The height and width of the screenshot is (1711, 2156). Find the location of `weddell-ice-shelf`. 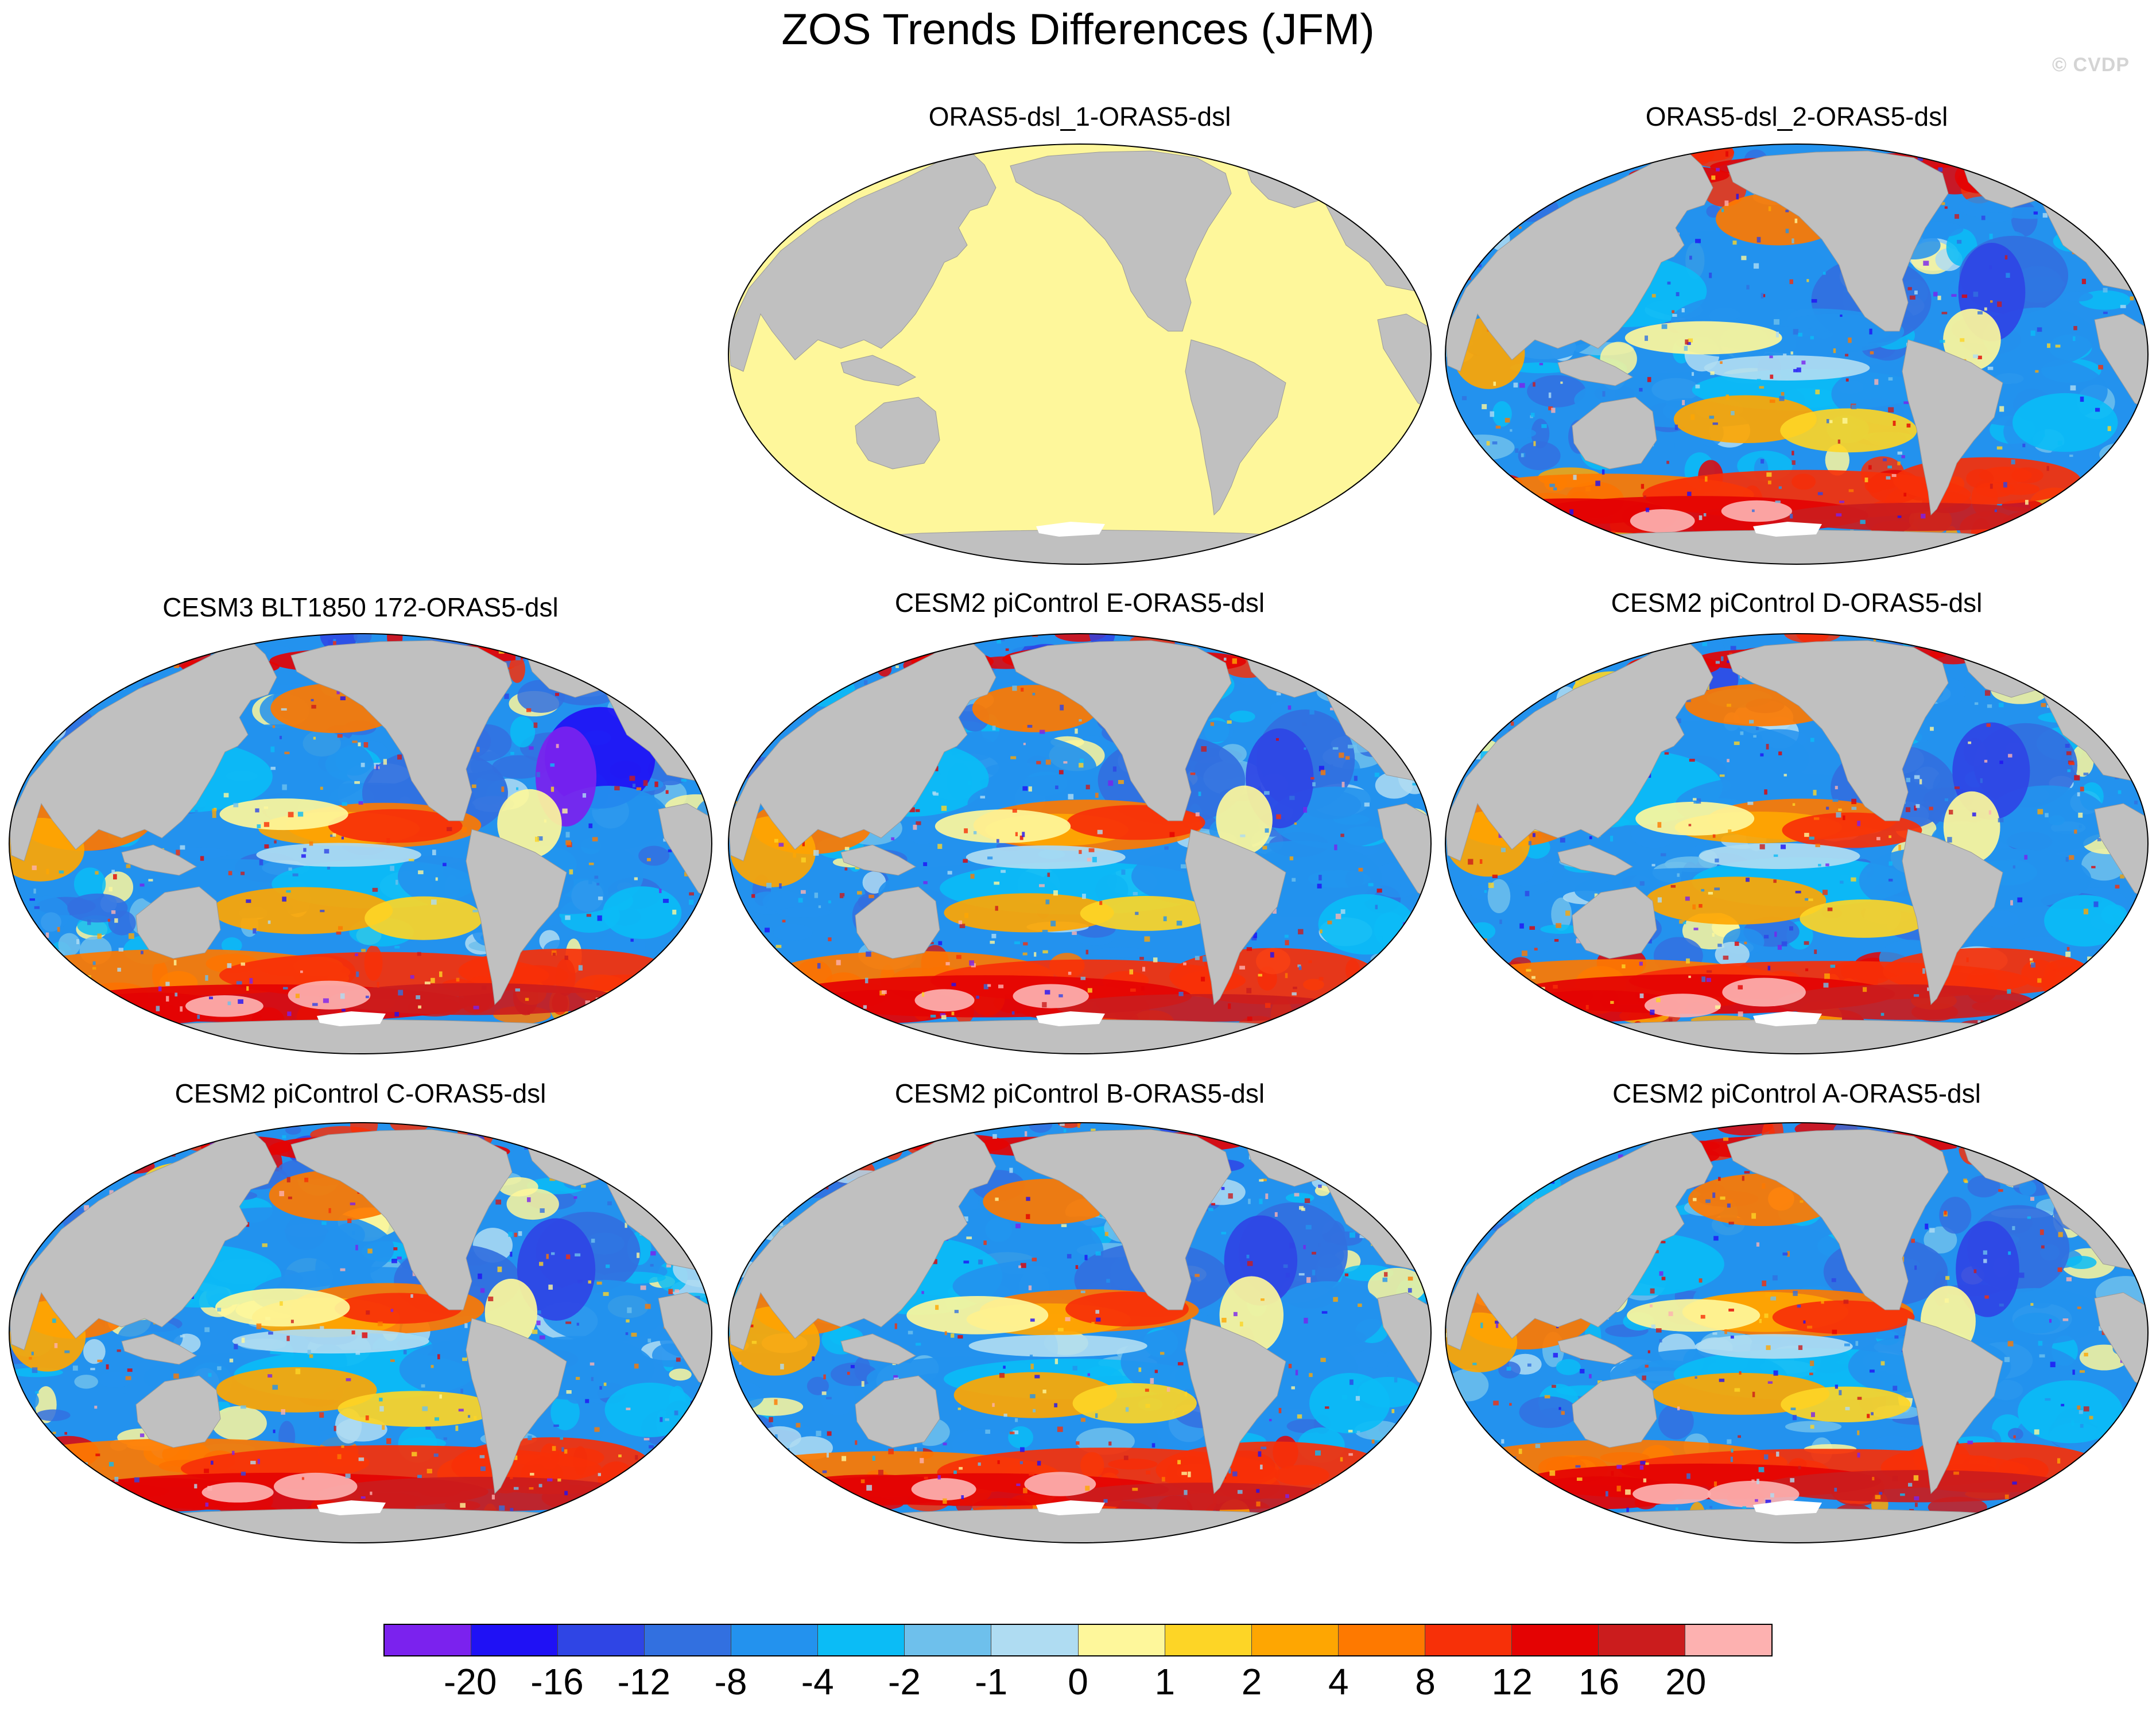

weddell-ice-shelf is located at coordinates (1362, 534).